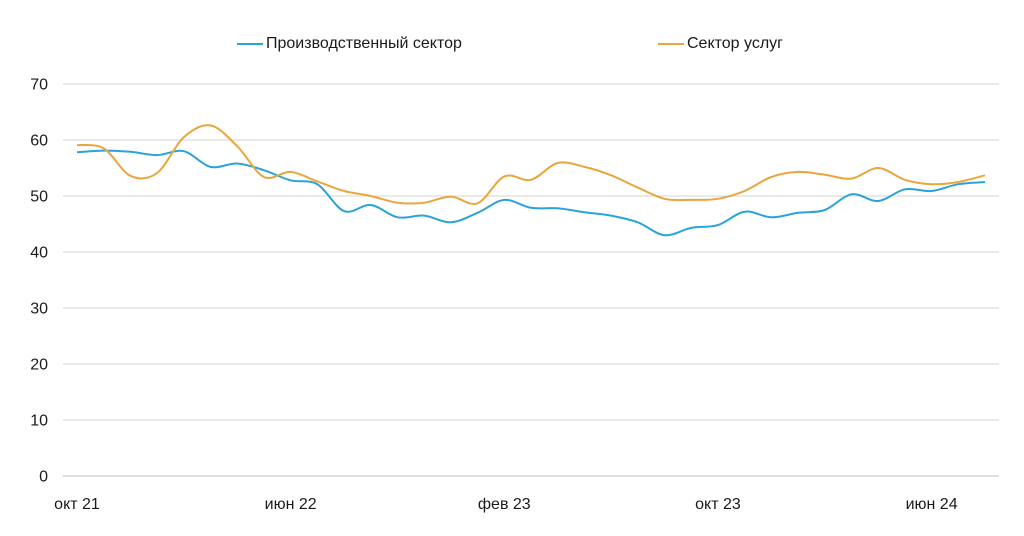 This screenshot has height=536, width=1024. Describe the element at coordinates (39, 253) in the screenshot. I see `y-tick-label-40: 40` at that location.